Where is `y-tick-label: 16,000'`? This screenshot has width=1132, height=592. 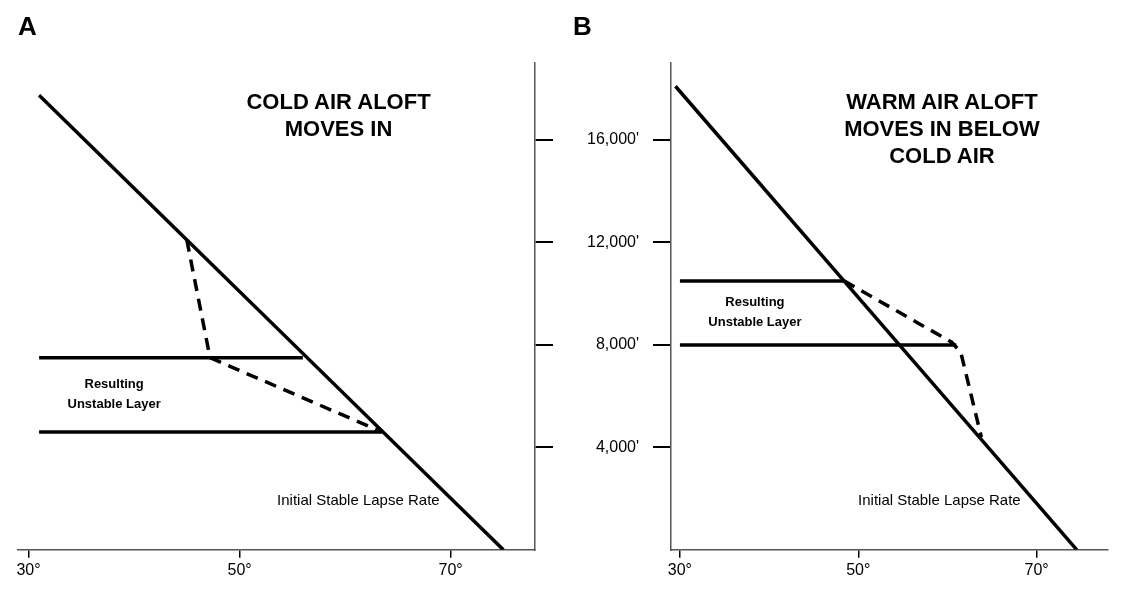
y-tick-label: 16,000' is located at coordinates (612, 139).